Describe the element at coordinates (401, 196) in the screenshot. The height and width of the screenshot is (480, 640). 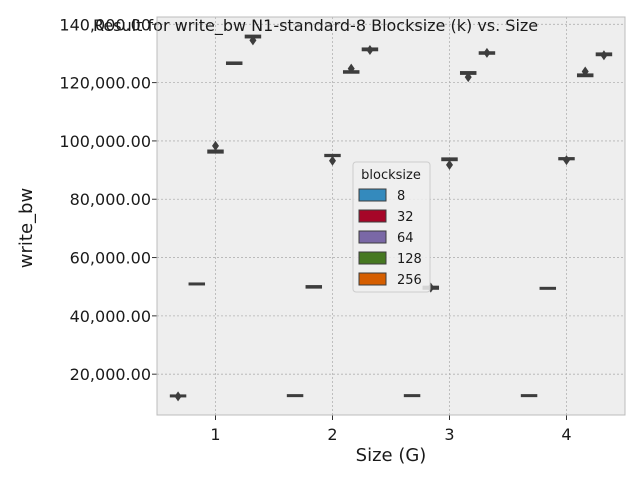
I see `legend-label-8: 8` at that location.